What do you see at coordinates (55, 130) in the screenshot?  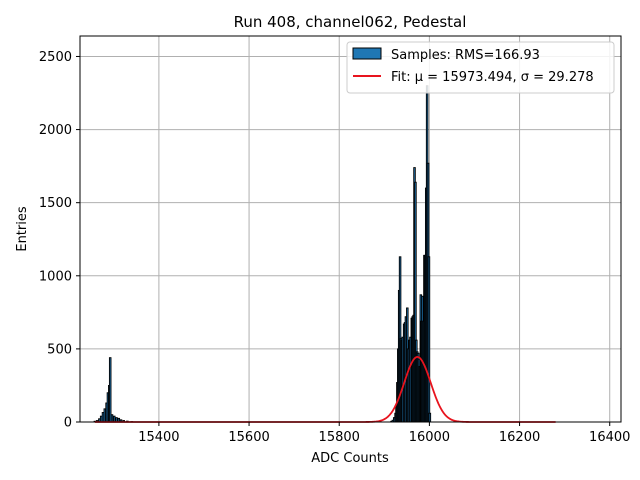 I see `y-tick-label: 2000` at bounding box center [55, 130].